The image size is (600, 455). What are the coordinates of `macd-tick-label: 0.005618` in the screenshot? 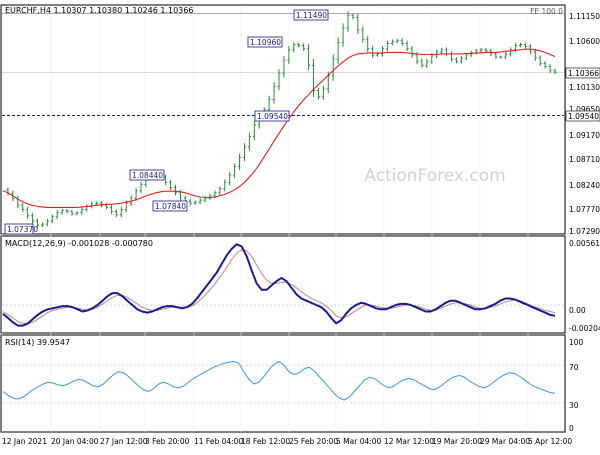 It's located at (584, 243).